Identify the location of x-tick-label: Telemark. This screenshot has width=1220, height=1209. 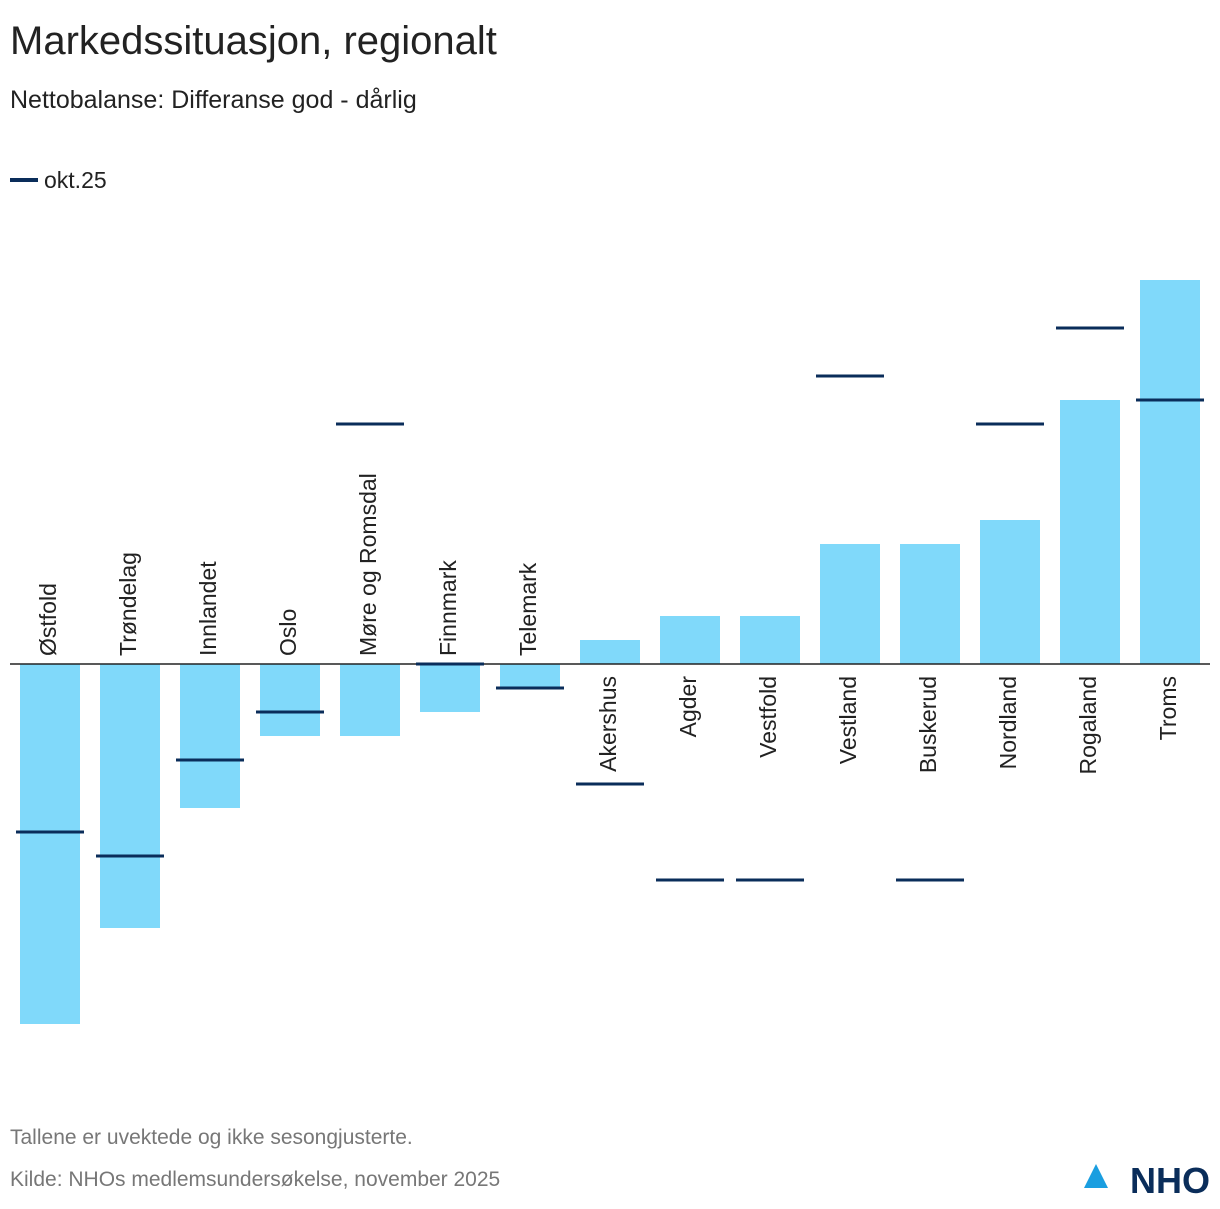
(528, 609).